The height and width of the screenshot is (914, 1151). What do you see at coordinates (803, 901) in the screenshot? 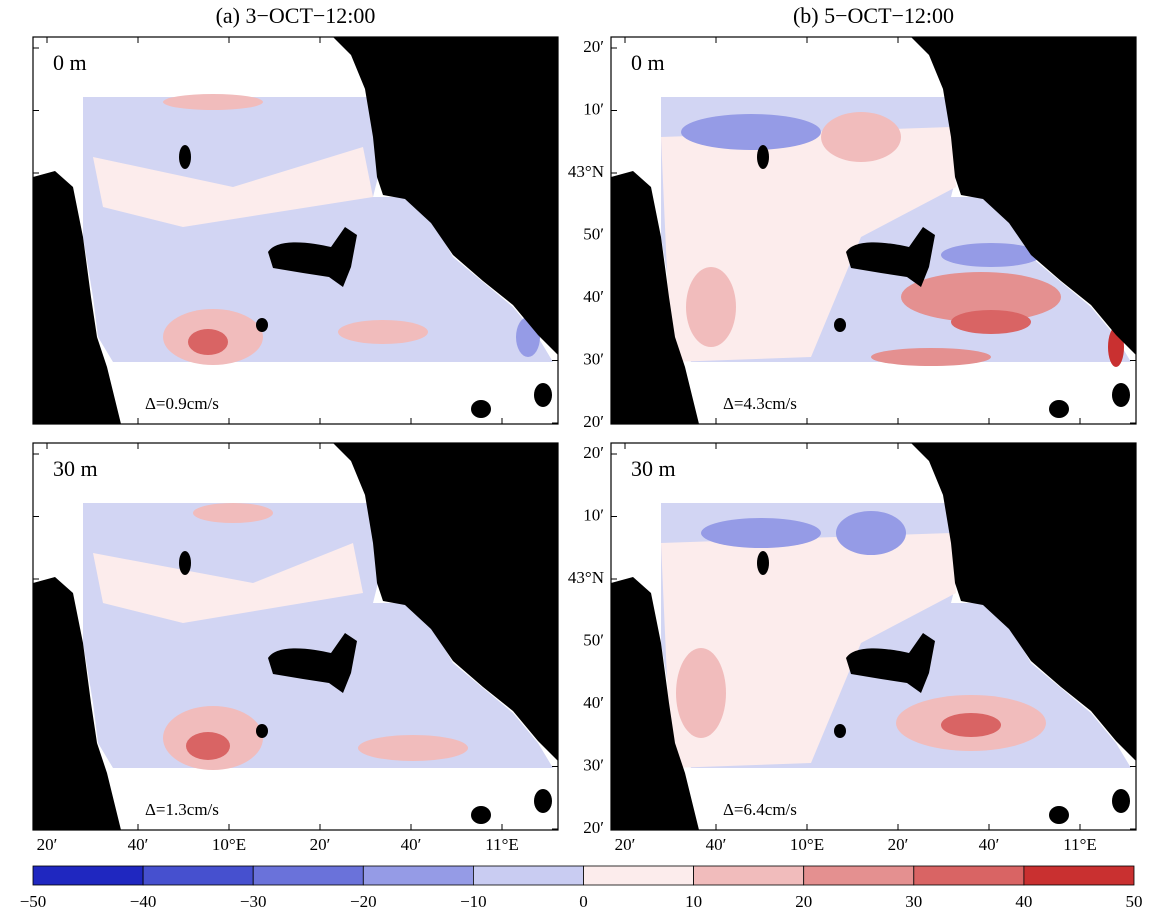
I see `colorbar-tick-label: 20` at bounding box center [803, 901].